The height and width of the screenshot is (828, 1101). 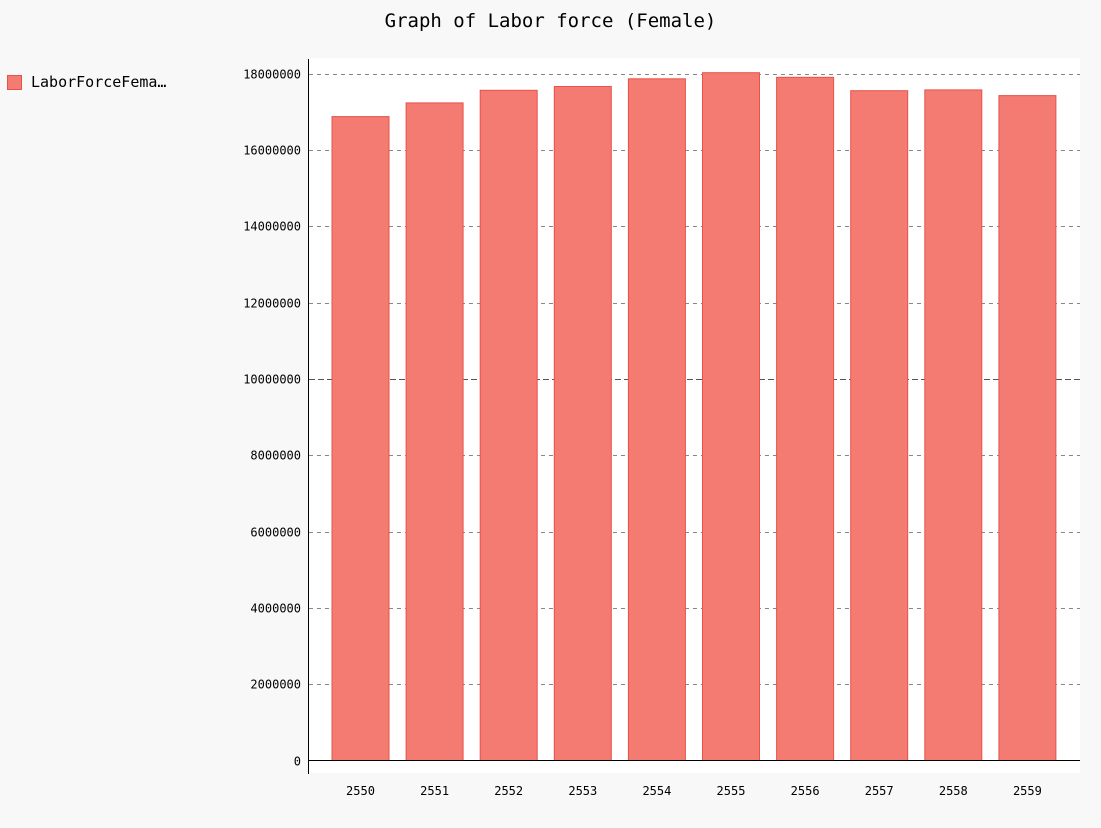 What do you see at coordinates (879, 791) in the screenshot?
I see `x-tick-label: 2557` at bounding box center [879, 791].